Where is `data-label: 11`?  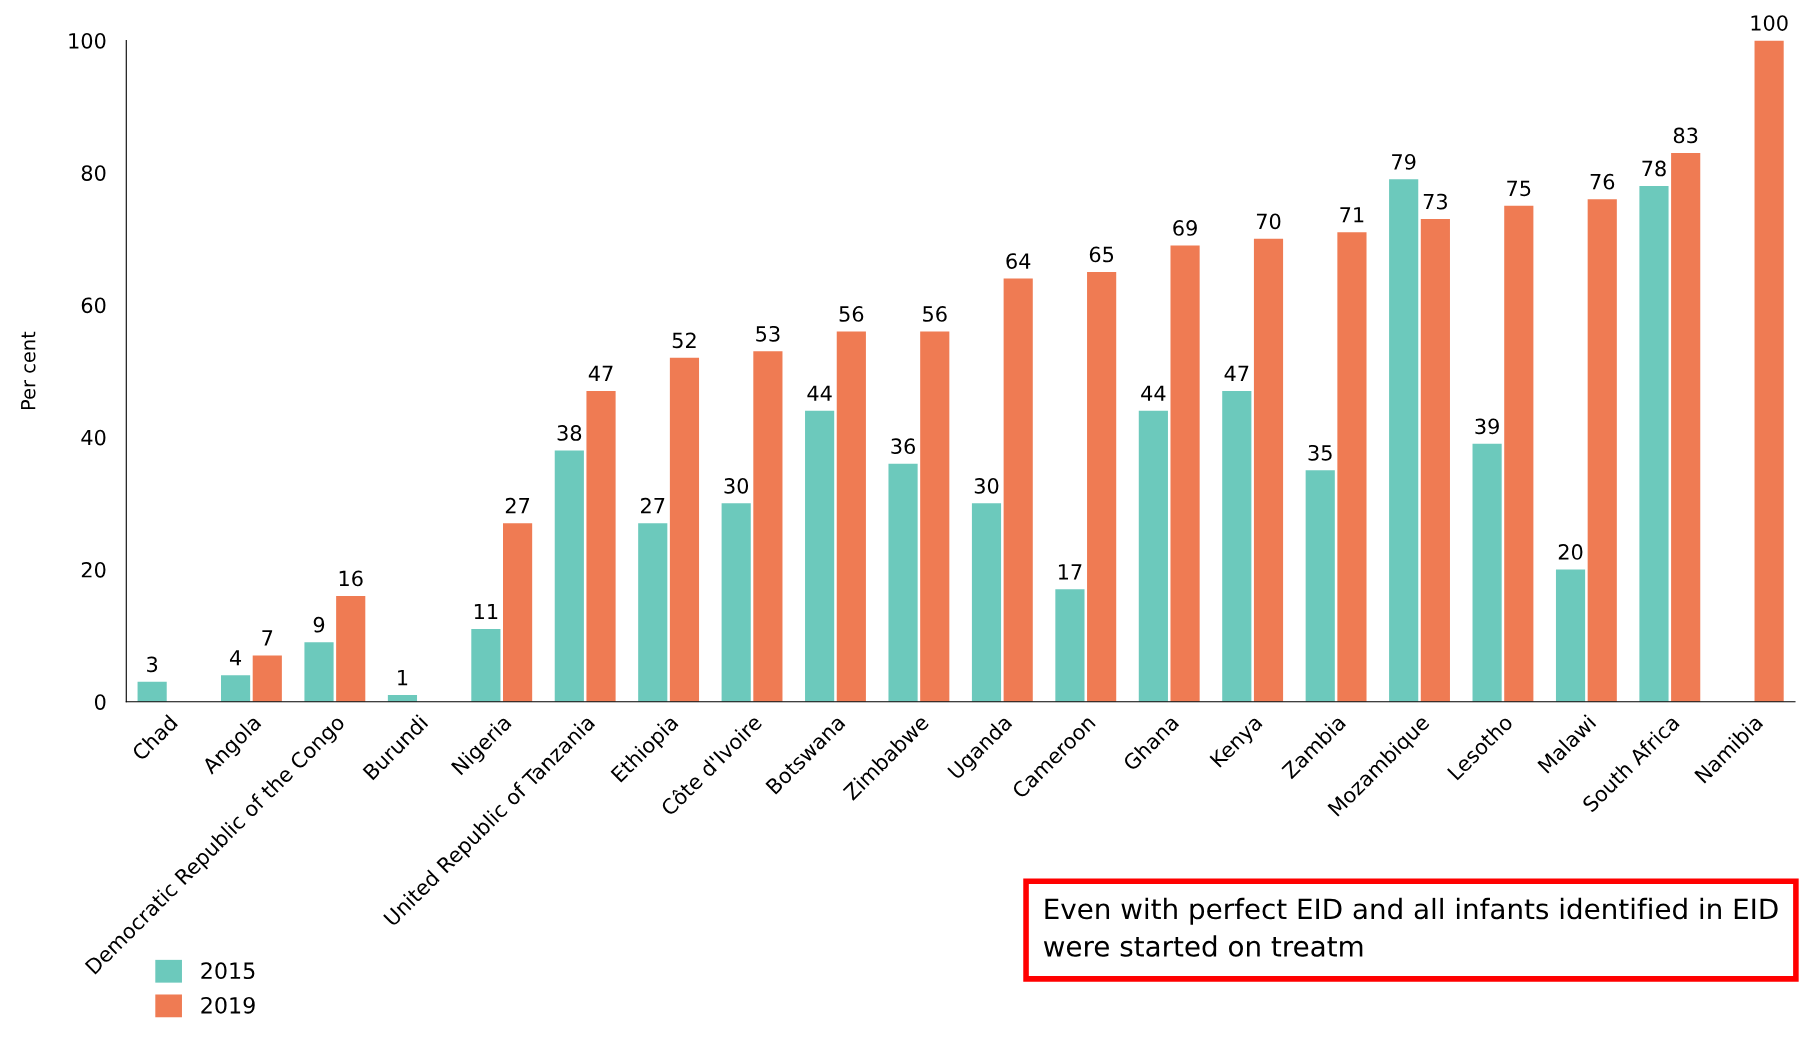 data-label: 11 is located at coordinates (486, 611).